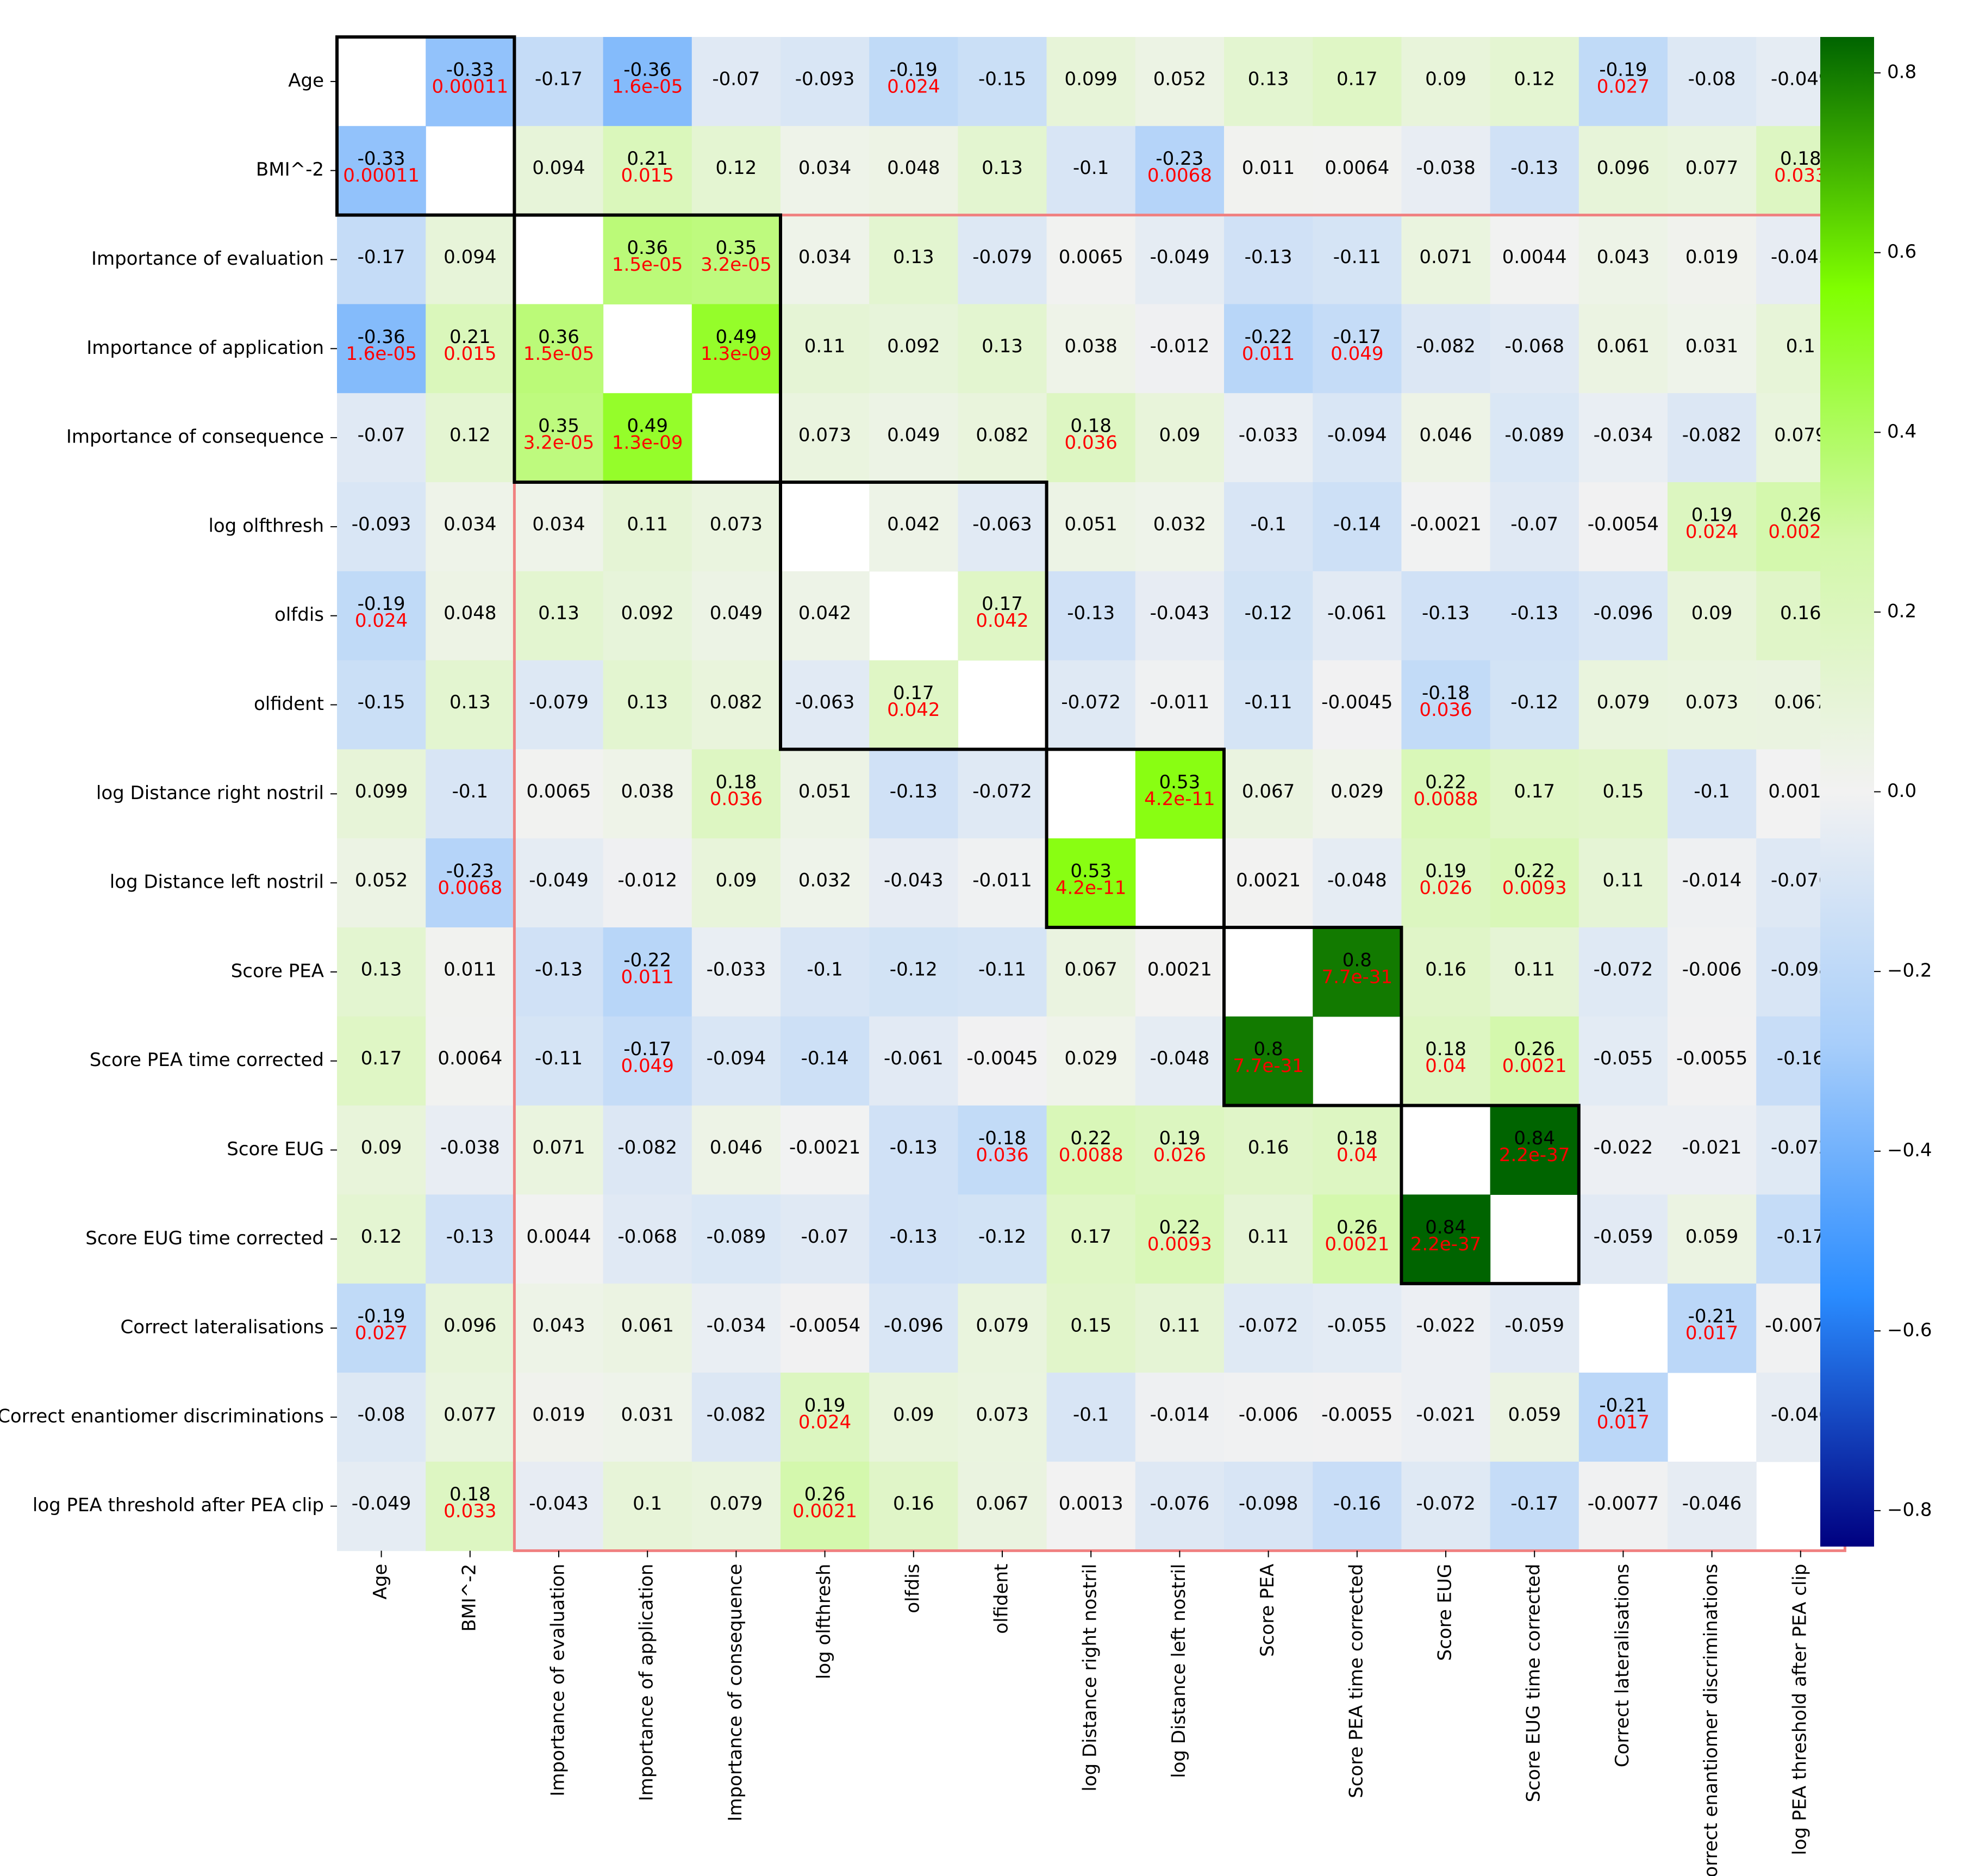  I want to click on cell-value-label: 0.032, so click(1179, 524).